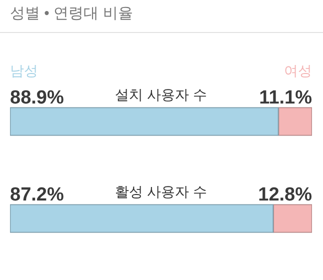 Image resolution: width=323 pixels, height=280 pixels. I want to click on y-tick-label: 설치 사용자 수, so click(161, 94).